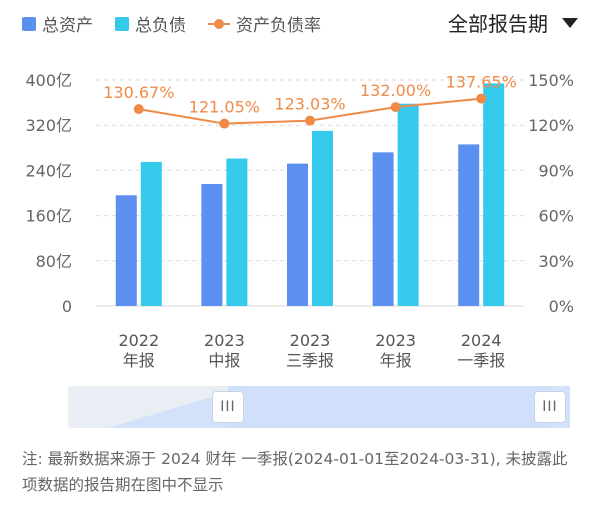  I want to click on period-dropdown-label: 全部报告期, so click(498, 24).